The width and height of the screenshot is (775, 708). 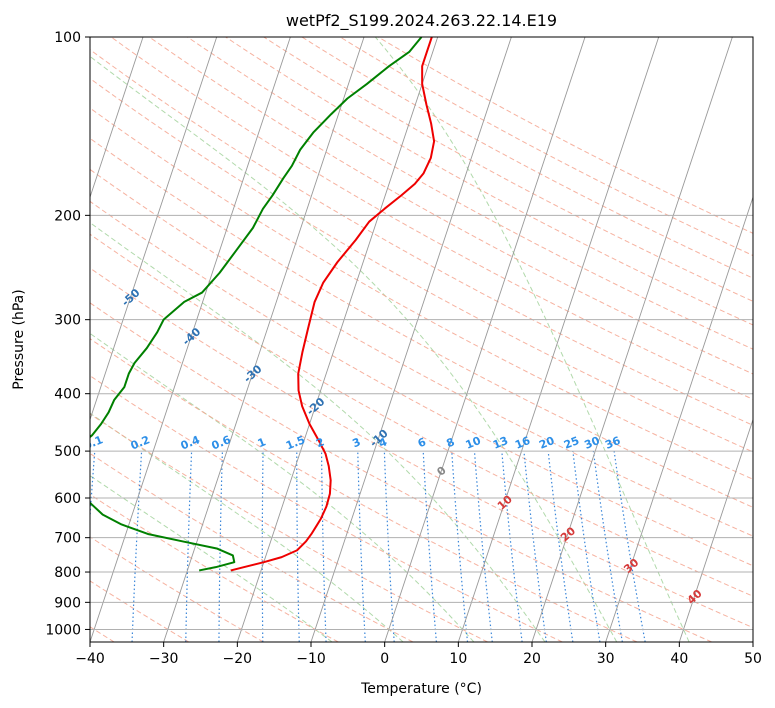 What do you see at coordinates (164, 659) in the screenshot?
I see `x-tick-label: −30` at bounding box center [164, 659].